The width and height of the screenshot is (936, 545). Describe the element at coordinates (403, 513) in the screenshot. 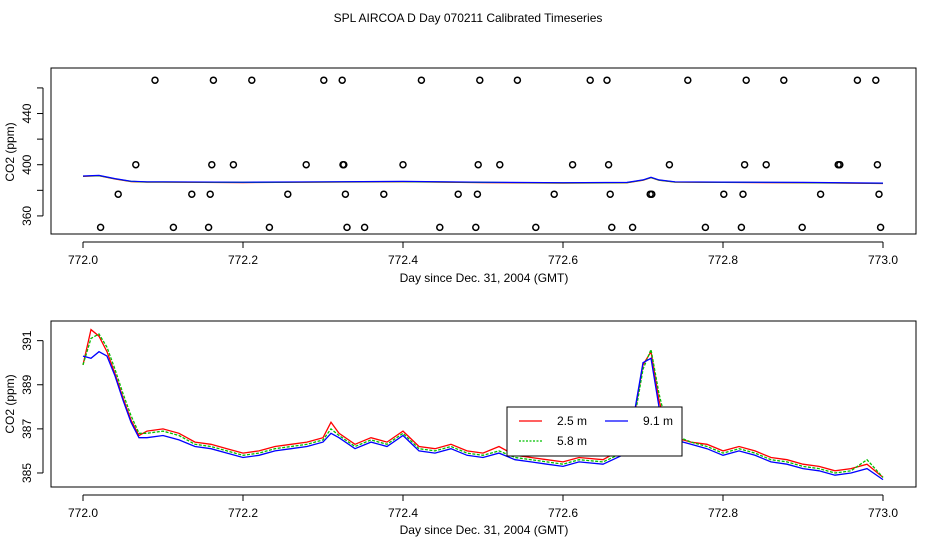

I see `bottom-x-tick-label: 772.4` at that location.